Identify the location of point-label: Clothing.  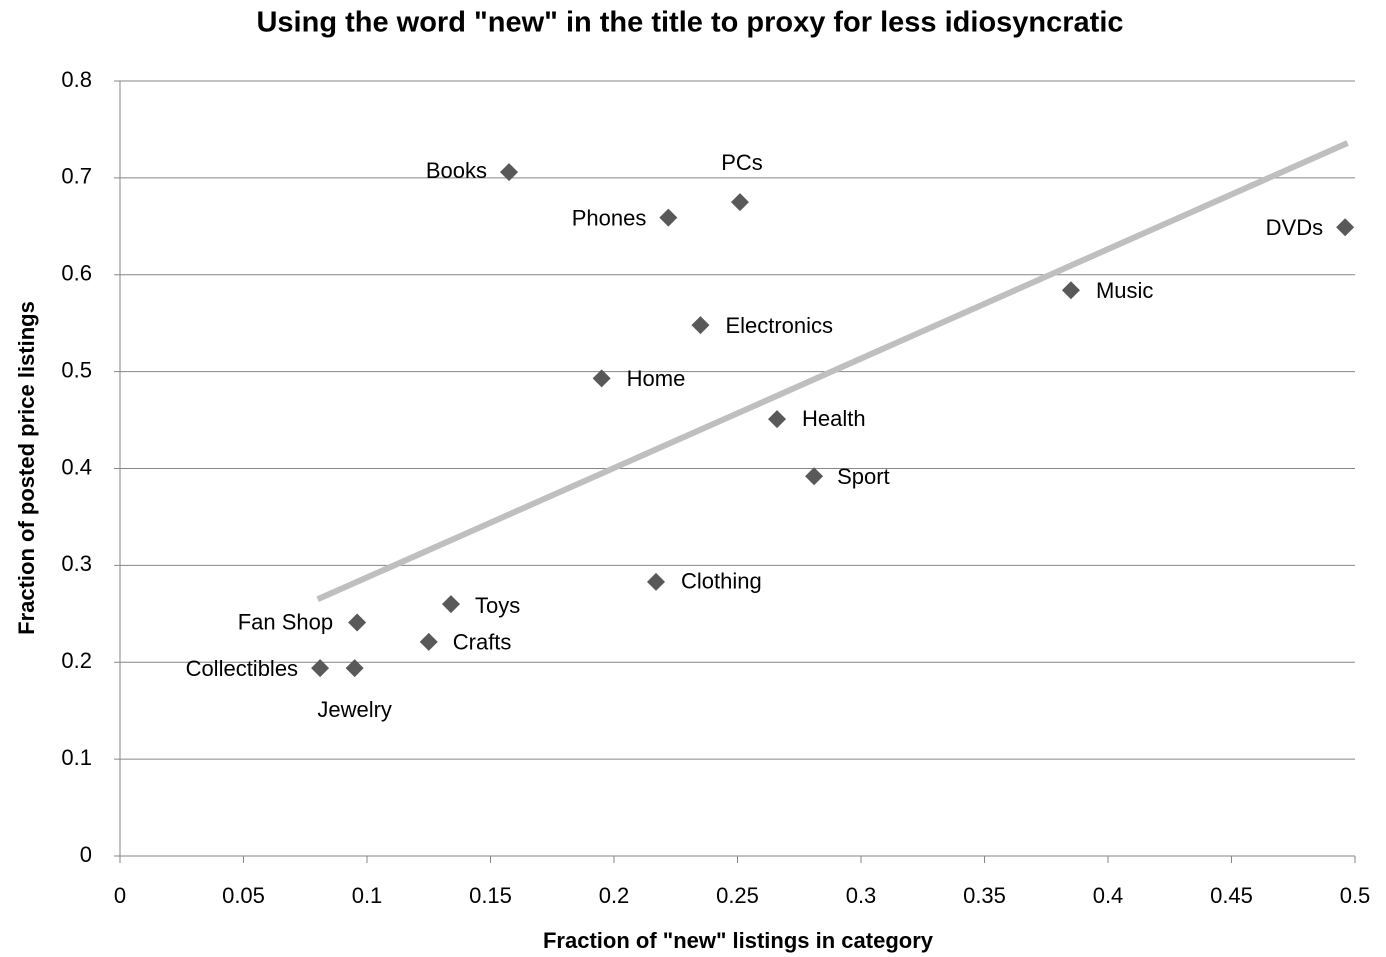
(721, 581).